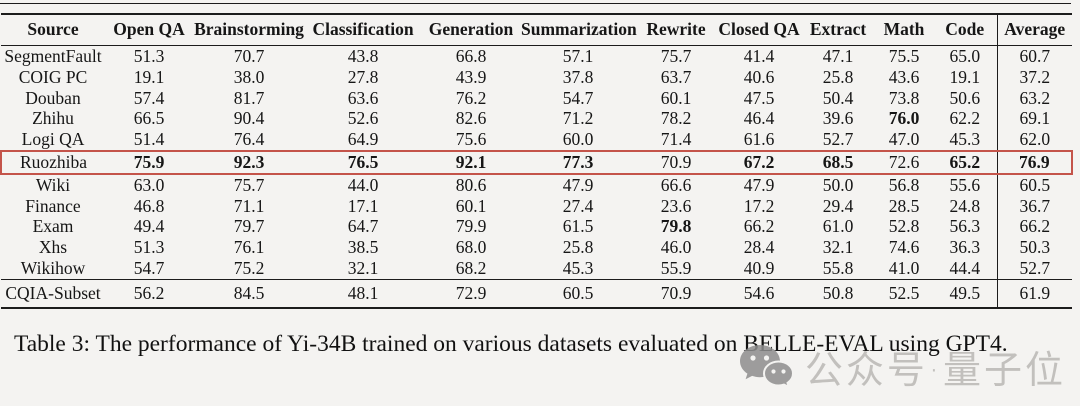 The width and height of the screenshot is (1080, 406). What do you see at coordinates (759, 184) in the screenshot?
I see `cell: 47.9` at bounding box center [759, 184].